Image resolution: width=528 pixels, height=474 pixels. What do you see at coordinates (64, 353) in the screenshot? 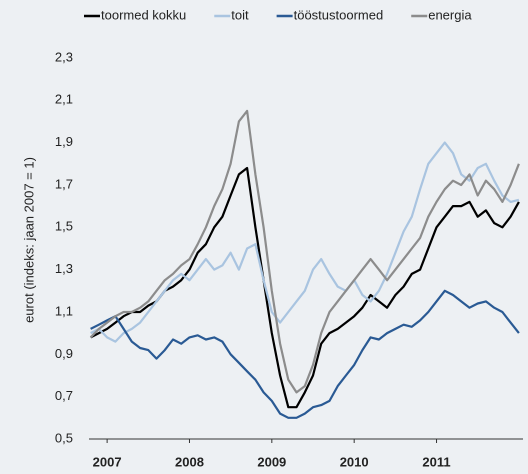
I see `y-tick-label: 0,9` at bounding box center [64, 353].